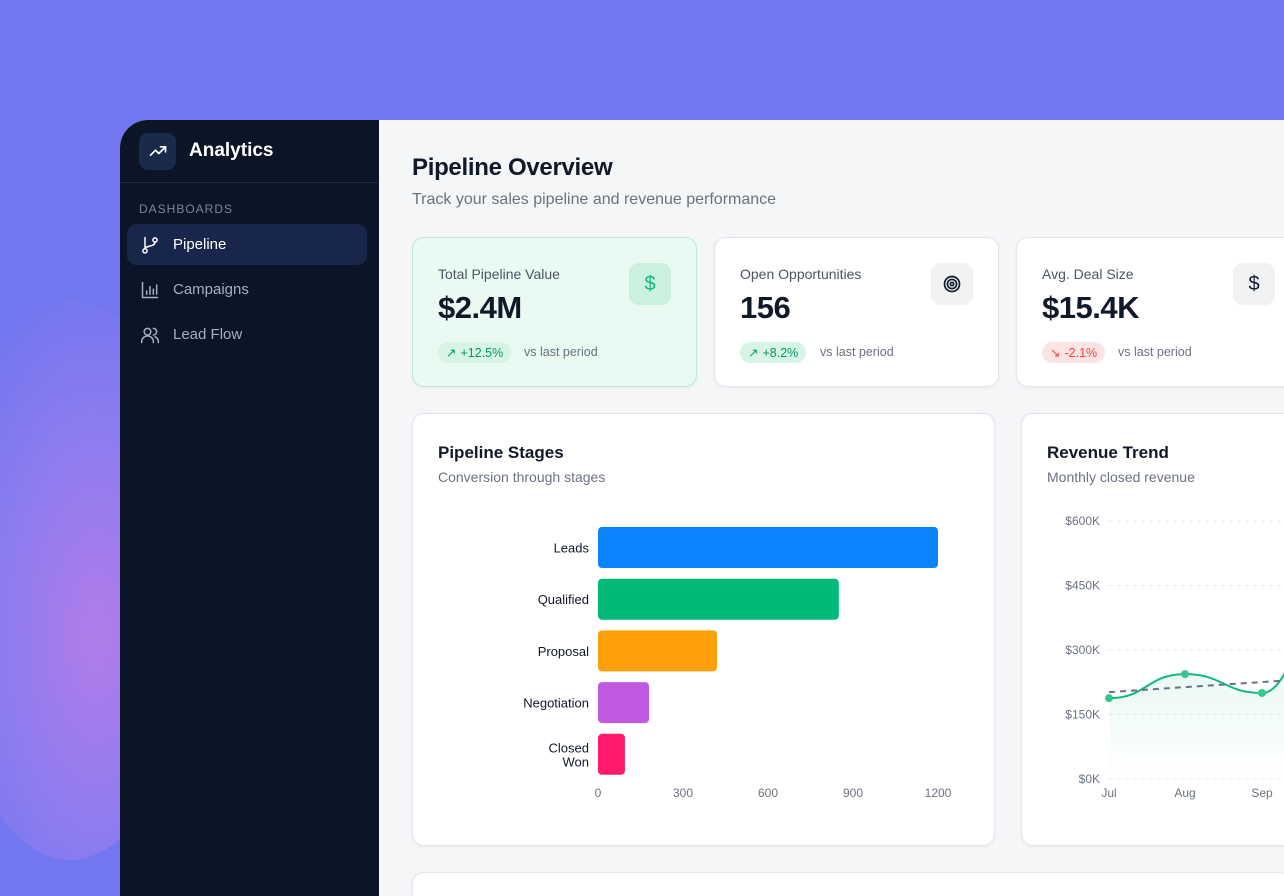  What do you see at coordinates (1082, 650) in the screenshot?
I see `y-tick-label: $300K` at bounding box center [1082, 650].